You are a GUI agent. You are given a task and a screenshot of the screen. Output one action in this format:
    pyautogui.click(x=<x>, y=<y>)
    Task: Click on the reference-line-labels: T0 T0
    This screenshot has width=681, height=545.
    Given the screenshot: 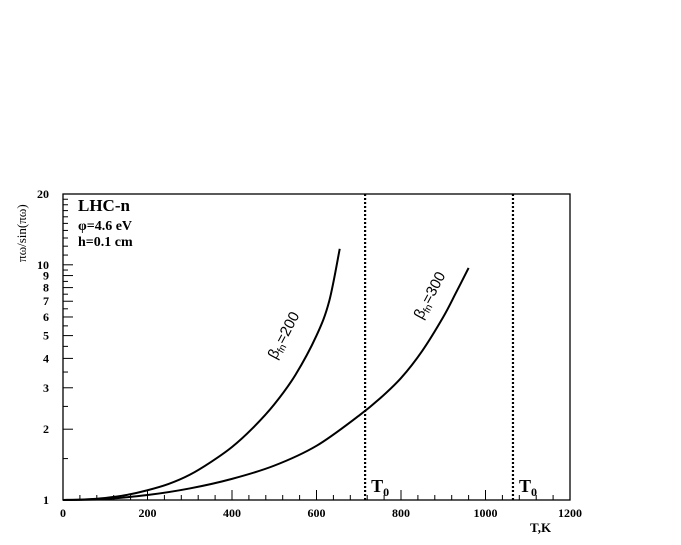 What is the action you would take?
    pyautogui.click(x=454, y=487)
    